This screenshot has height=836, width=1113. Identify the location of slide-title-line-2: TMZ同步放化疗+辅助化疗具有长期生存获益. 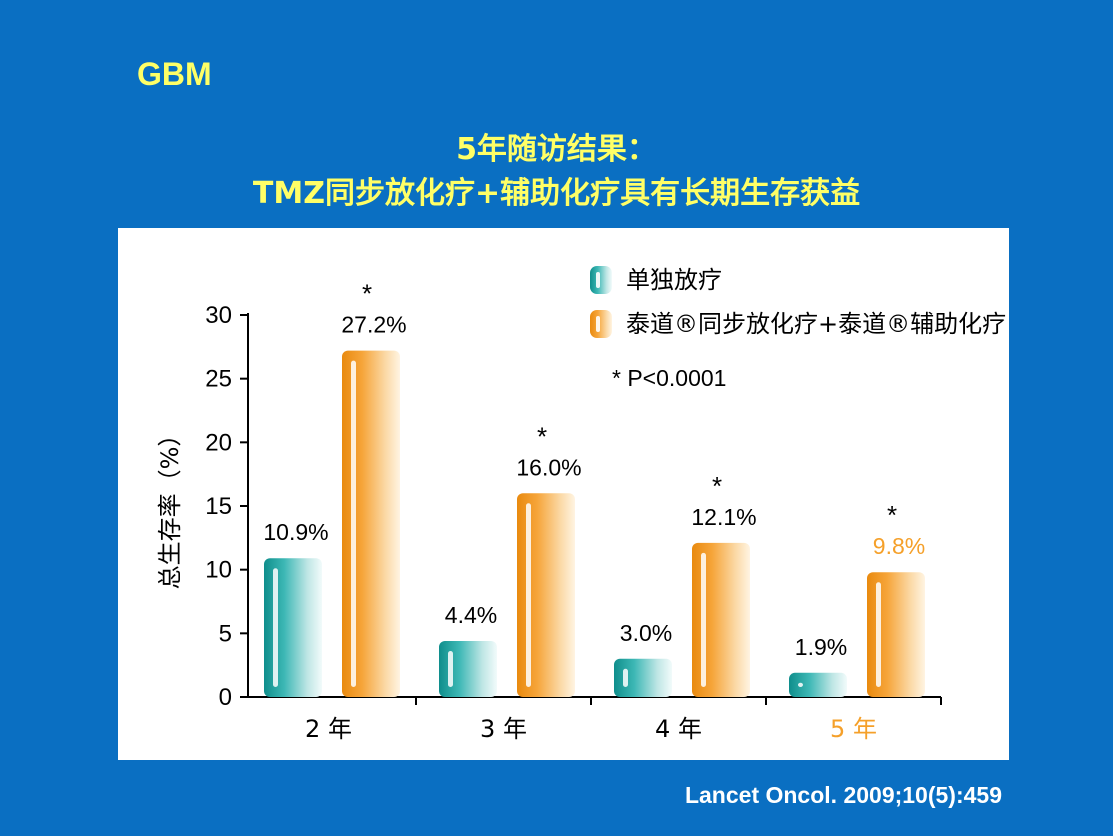
(556, 193).